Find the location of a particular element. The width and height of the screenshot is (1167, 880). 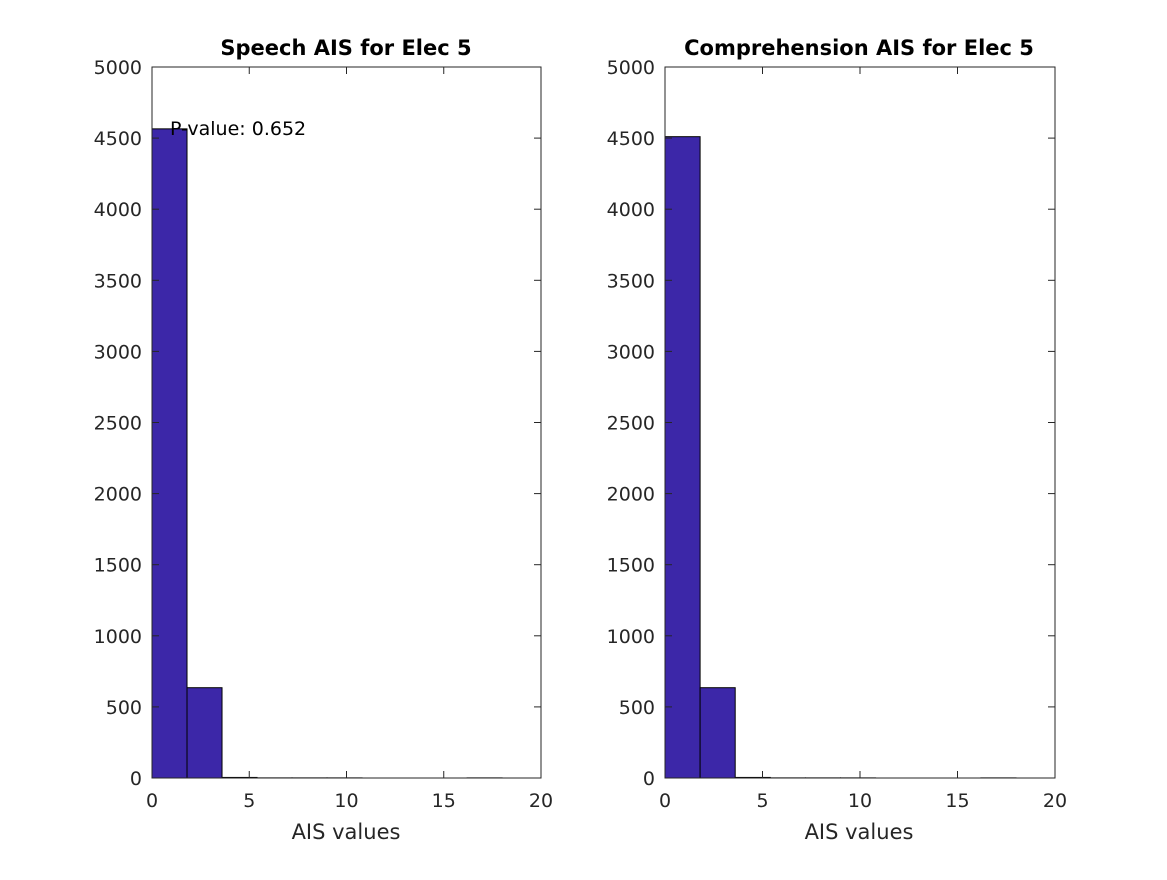

chart-title: Comprehension AIS for Elec 5 is located at coordinates (859, 48).